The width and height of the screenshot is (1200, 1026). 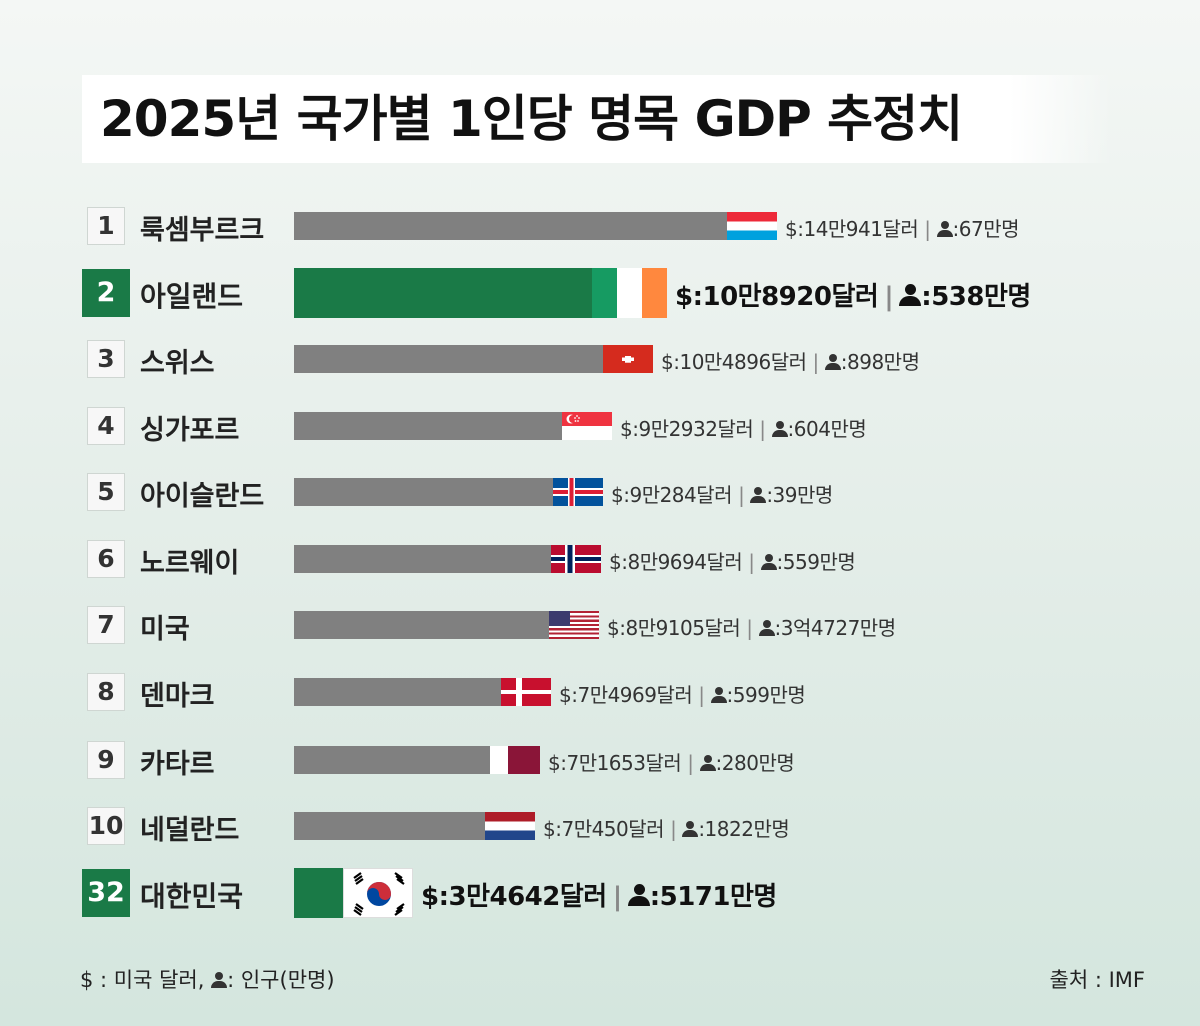 I want to click on flag-switzerland-icon, so click(x=628, y=359).